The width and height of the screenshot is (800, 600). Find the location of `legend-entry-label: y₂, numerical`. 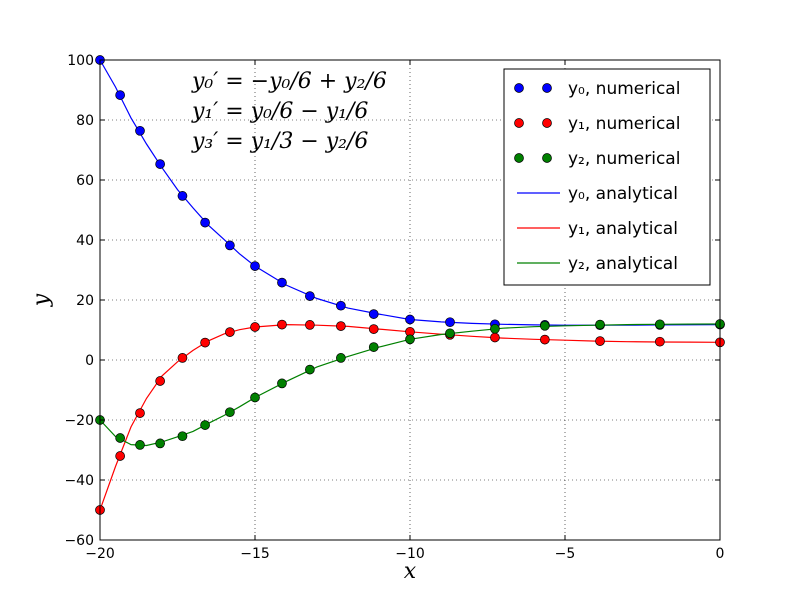

legend-entry-label: y₂, numerical is located at coordinates (624, 159).